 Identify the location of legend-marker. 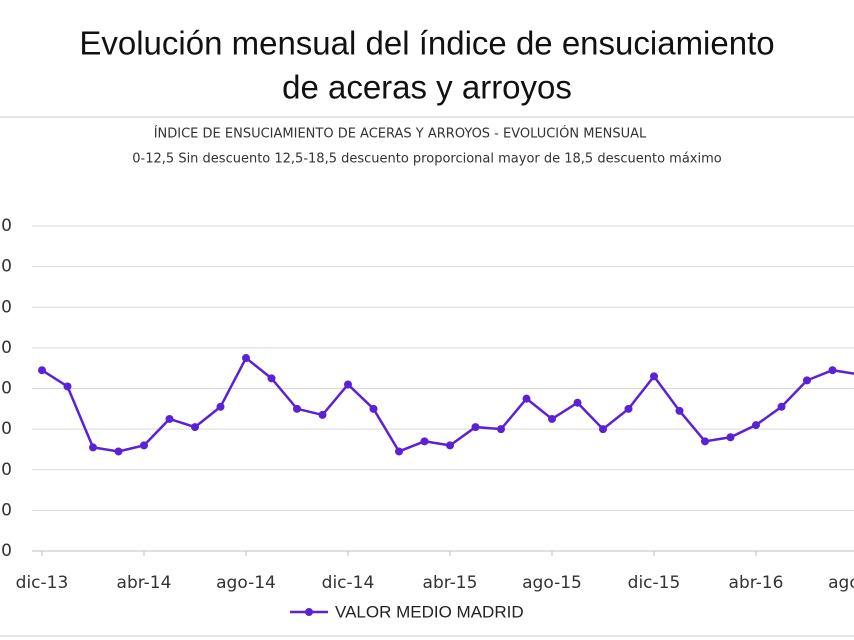
(309, 612).